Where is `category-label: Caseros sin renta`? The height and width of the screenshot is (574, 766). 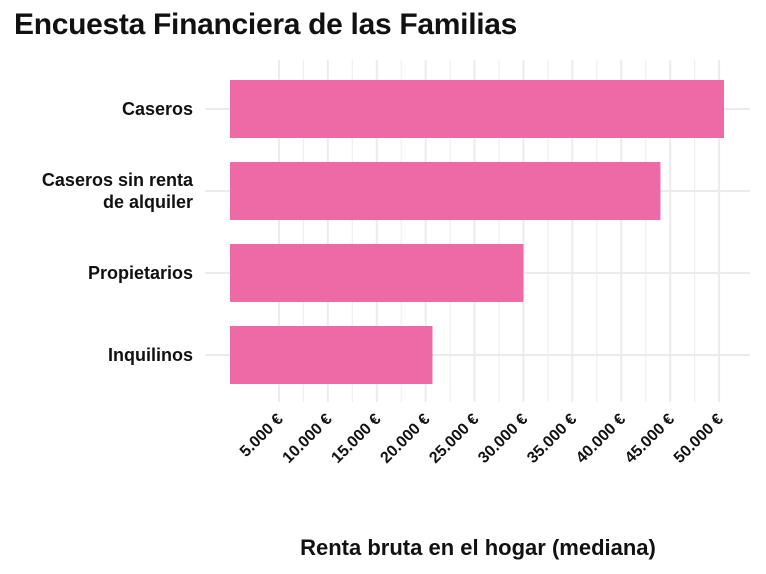 category-label: Caseros sin renta is located at coordinates (118, 180).